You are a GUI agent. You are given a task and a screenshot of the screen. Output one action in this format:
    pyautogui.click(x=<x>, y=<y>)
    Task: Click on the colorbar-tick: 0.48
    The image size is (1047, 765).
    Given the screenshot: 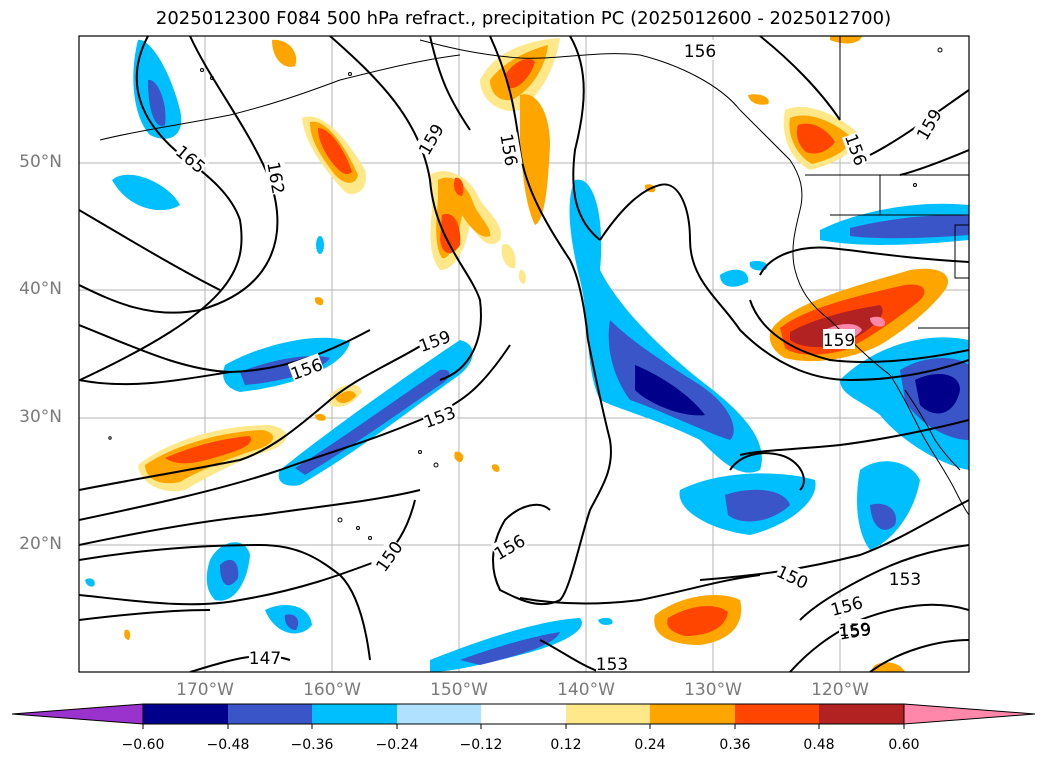 What is the action you would take?
    pyautogui.click(x=819, y=745)
    